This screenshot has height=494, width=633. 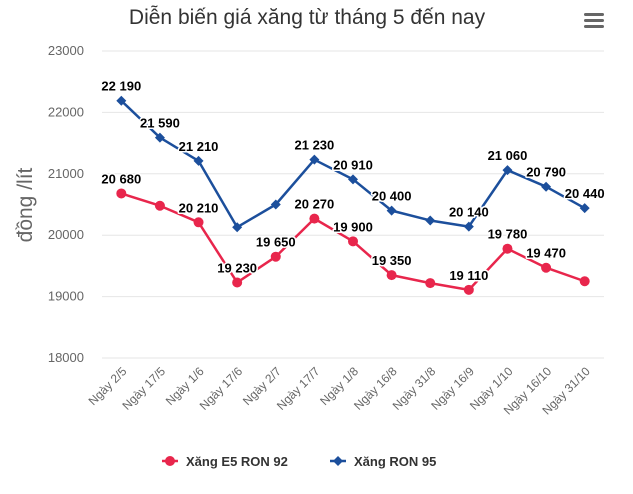 What do you see at coordinates (395, 461) in the screenshot?
I see `legend-label: Xăng RON 95` at bounding box center [395, 461].